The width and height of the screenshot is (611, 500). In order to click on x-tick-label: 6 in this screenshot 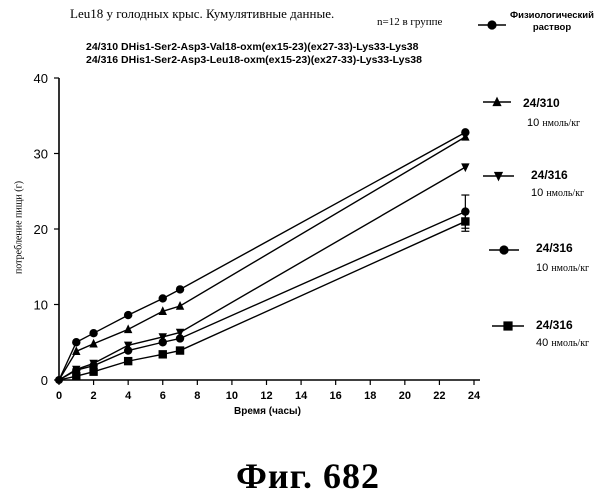, I will do `click(163, 396)`.